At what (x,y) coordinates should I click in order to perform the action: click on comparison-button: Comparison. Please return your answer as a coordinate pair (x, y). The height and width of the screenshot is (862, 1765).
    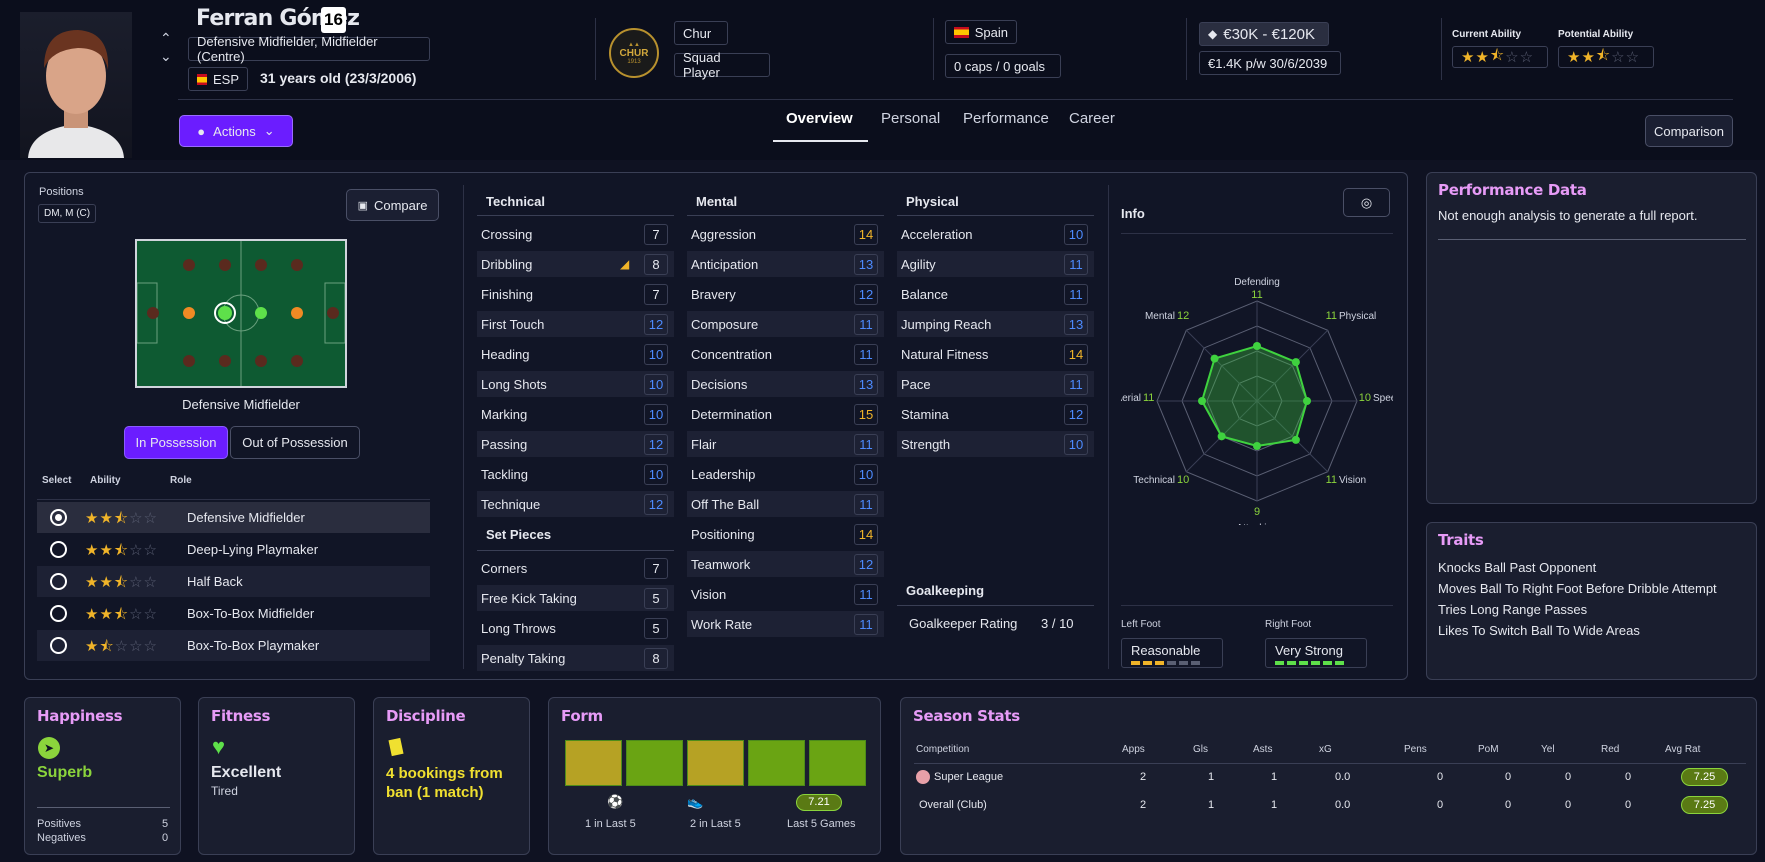
    Looking at the image, I should click on (1689, 131).